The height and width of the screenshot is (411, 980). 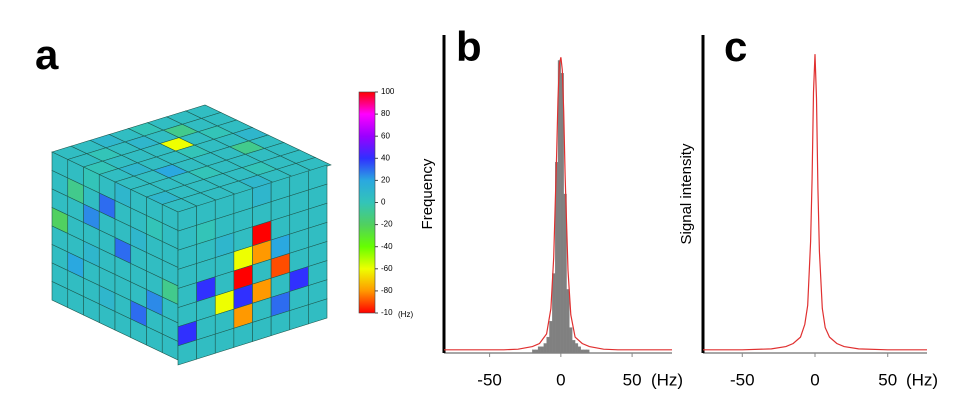 I want to click on panel-letter: a, so click(x=47, y=54).